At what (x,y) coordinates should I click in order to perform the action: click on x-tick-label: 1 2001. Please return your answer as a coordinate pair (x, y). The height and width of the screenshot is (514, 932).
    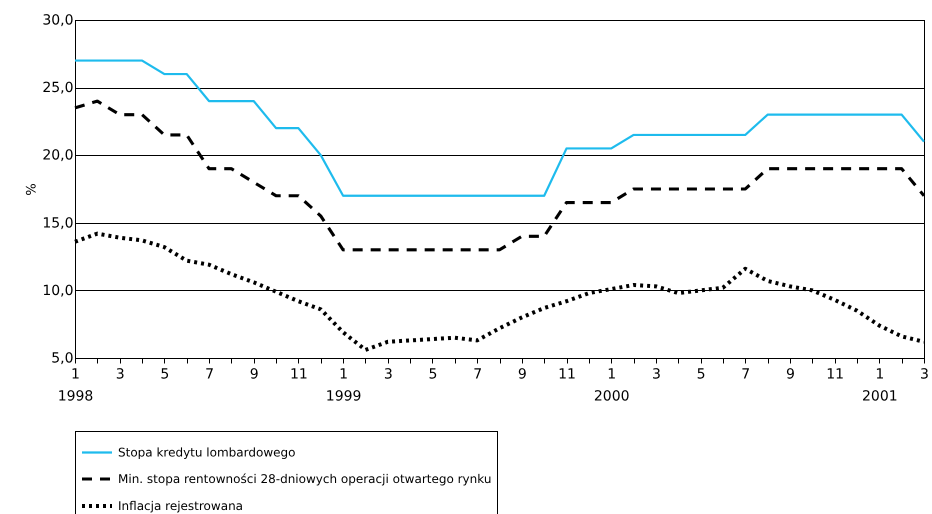
    Looking at the image, I should click on (880, 385).